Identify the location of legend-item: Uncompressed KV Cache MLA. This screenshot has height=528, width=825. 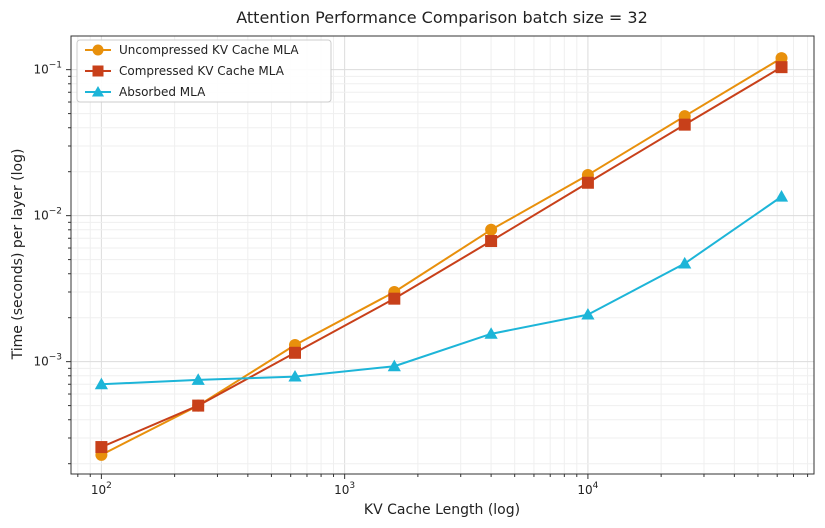
(192, 50).